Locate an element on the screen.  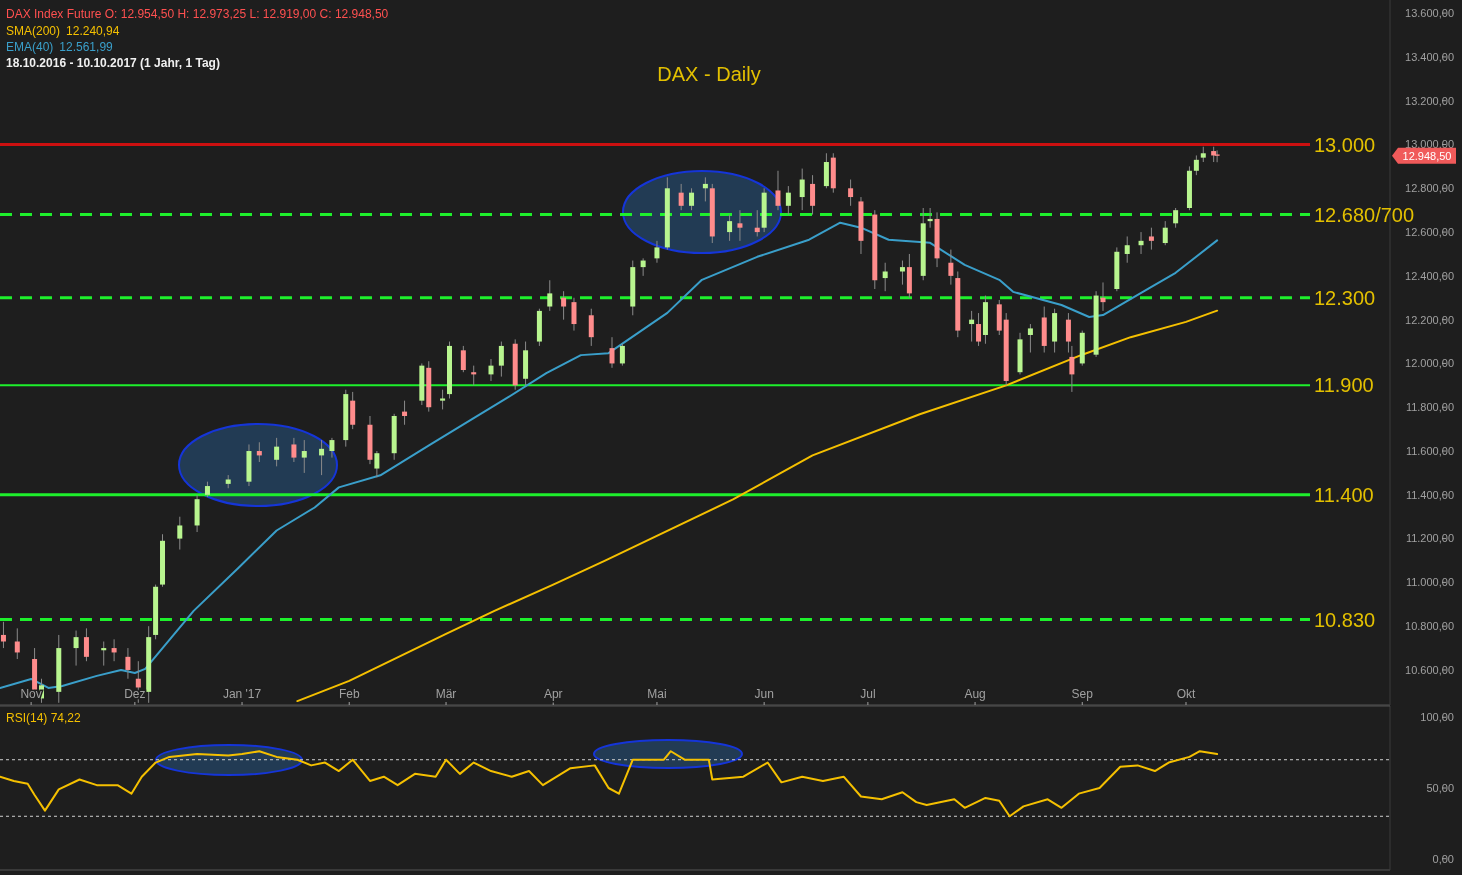
annotation: 12.240,94 is located at coordinates (93, 31).